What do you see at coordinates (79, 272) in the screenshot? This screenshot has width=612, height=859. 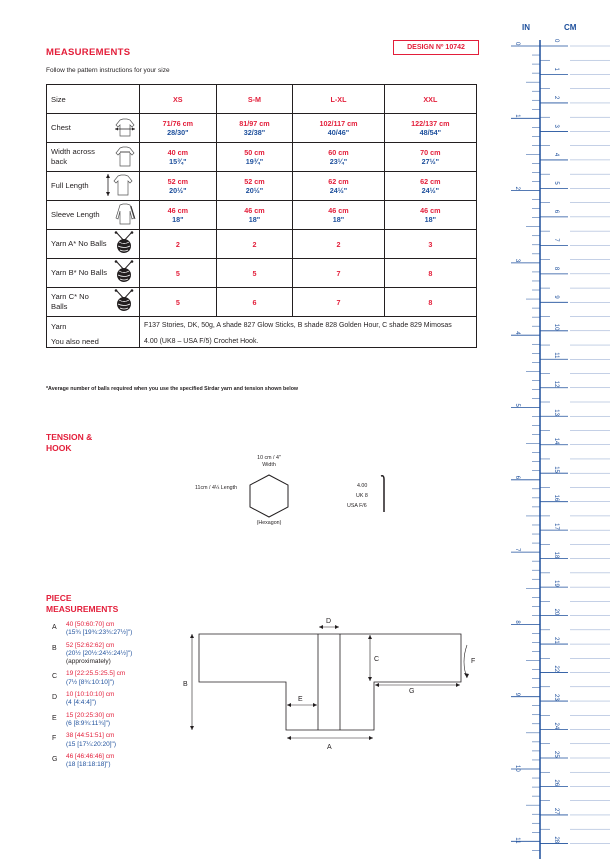 I see `row-label-text: Yarn B* No Balls` at bounding box center [79, 272].